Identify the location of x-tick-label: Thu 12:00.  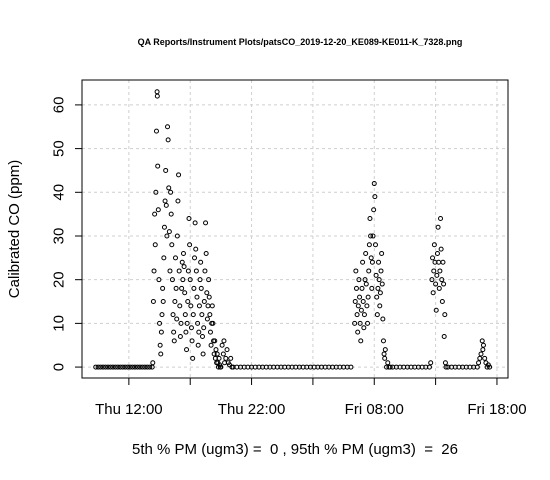
(129, 409).